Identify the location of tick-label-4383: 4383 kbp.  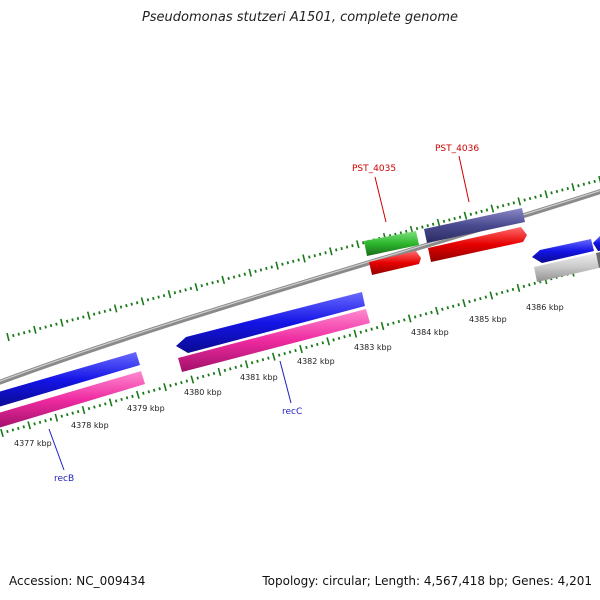
(373, 347).